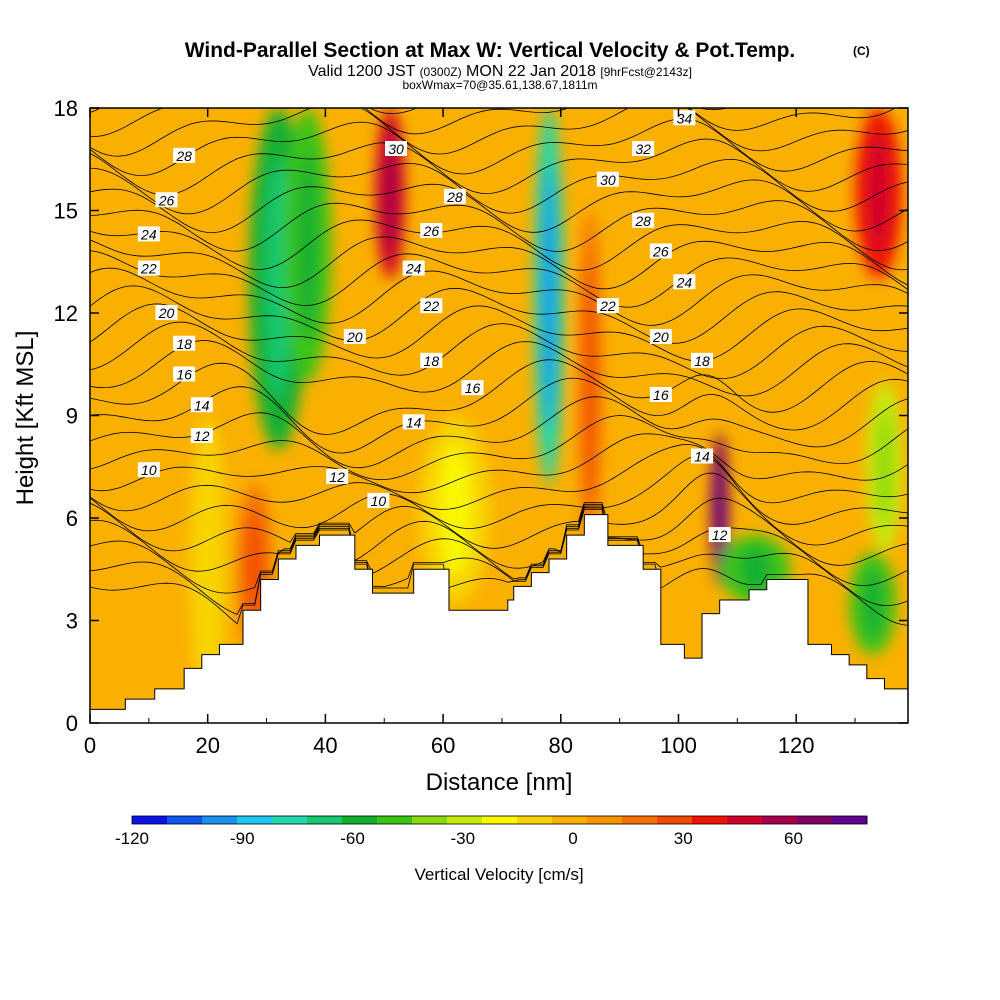  I want to click on colorbar-title: Vertical Velocity [cm/s], so click(498, 874).